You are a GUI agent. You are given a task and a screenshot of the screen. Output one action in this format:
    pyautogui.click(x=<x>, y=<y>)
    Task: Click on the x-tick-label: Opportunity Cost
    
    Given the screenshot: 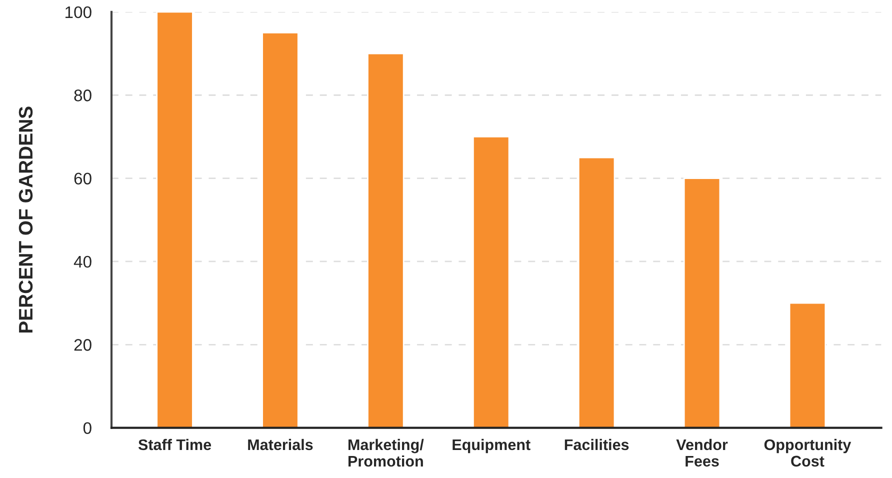 What is the action you would take?
    pyautogui.click(x=808, y=452)
    